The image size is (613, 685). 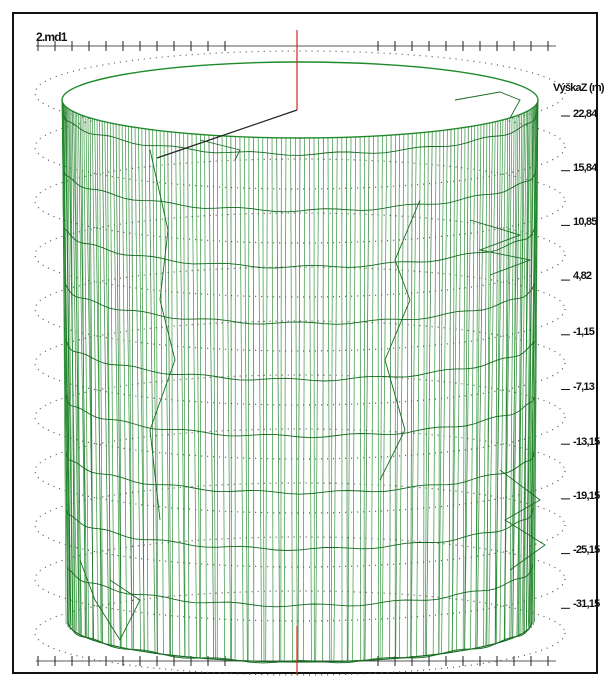 What do you see at coordinates (586, 550) in the screenshot?
I see `height-tick-label: -25,15` at bounding box center [586, 550].